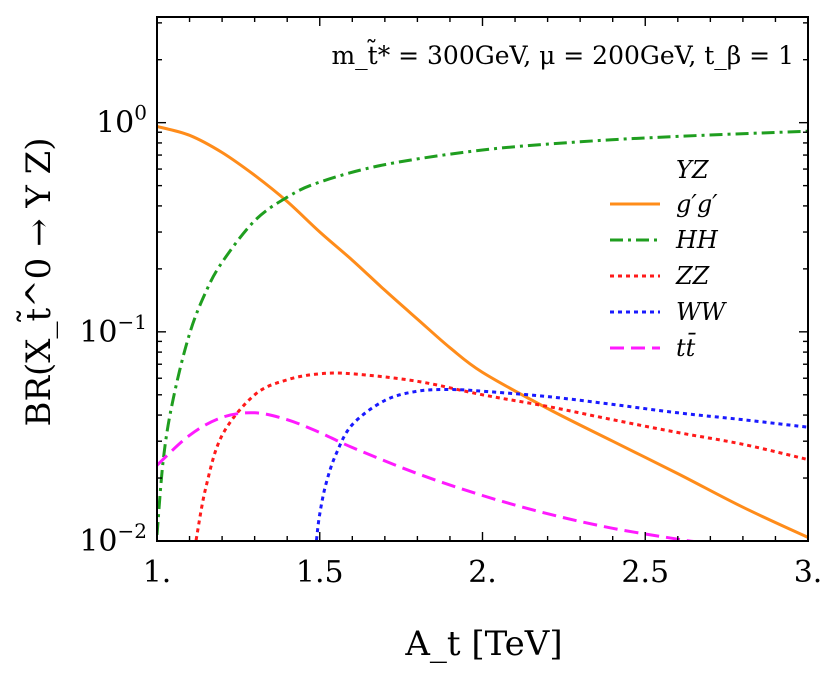  Describe the element at coordinates (697, 240) in the screenshot. I see `legend-label-1: HH` at that location.